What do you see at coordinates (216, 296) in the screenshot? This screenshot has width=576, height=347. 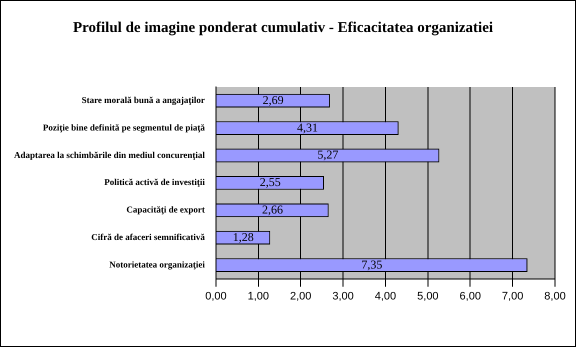 I see `x-tick-label: 0,00` at bounding box center [216, 296].